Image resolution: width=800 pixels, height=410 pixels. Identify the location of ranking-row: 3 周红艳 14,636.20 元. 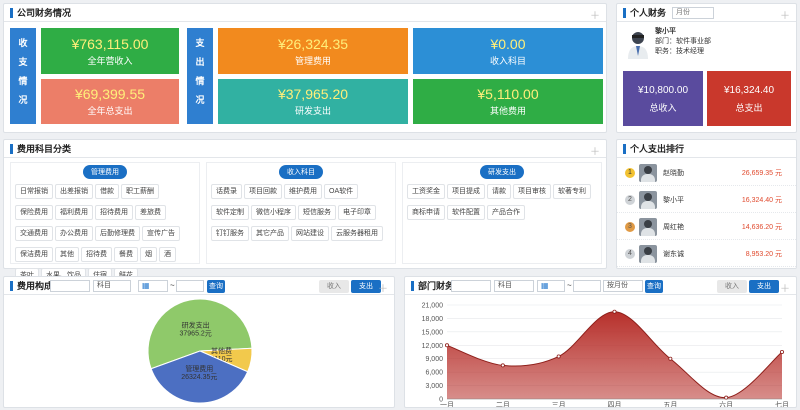
(706, 227).